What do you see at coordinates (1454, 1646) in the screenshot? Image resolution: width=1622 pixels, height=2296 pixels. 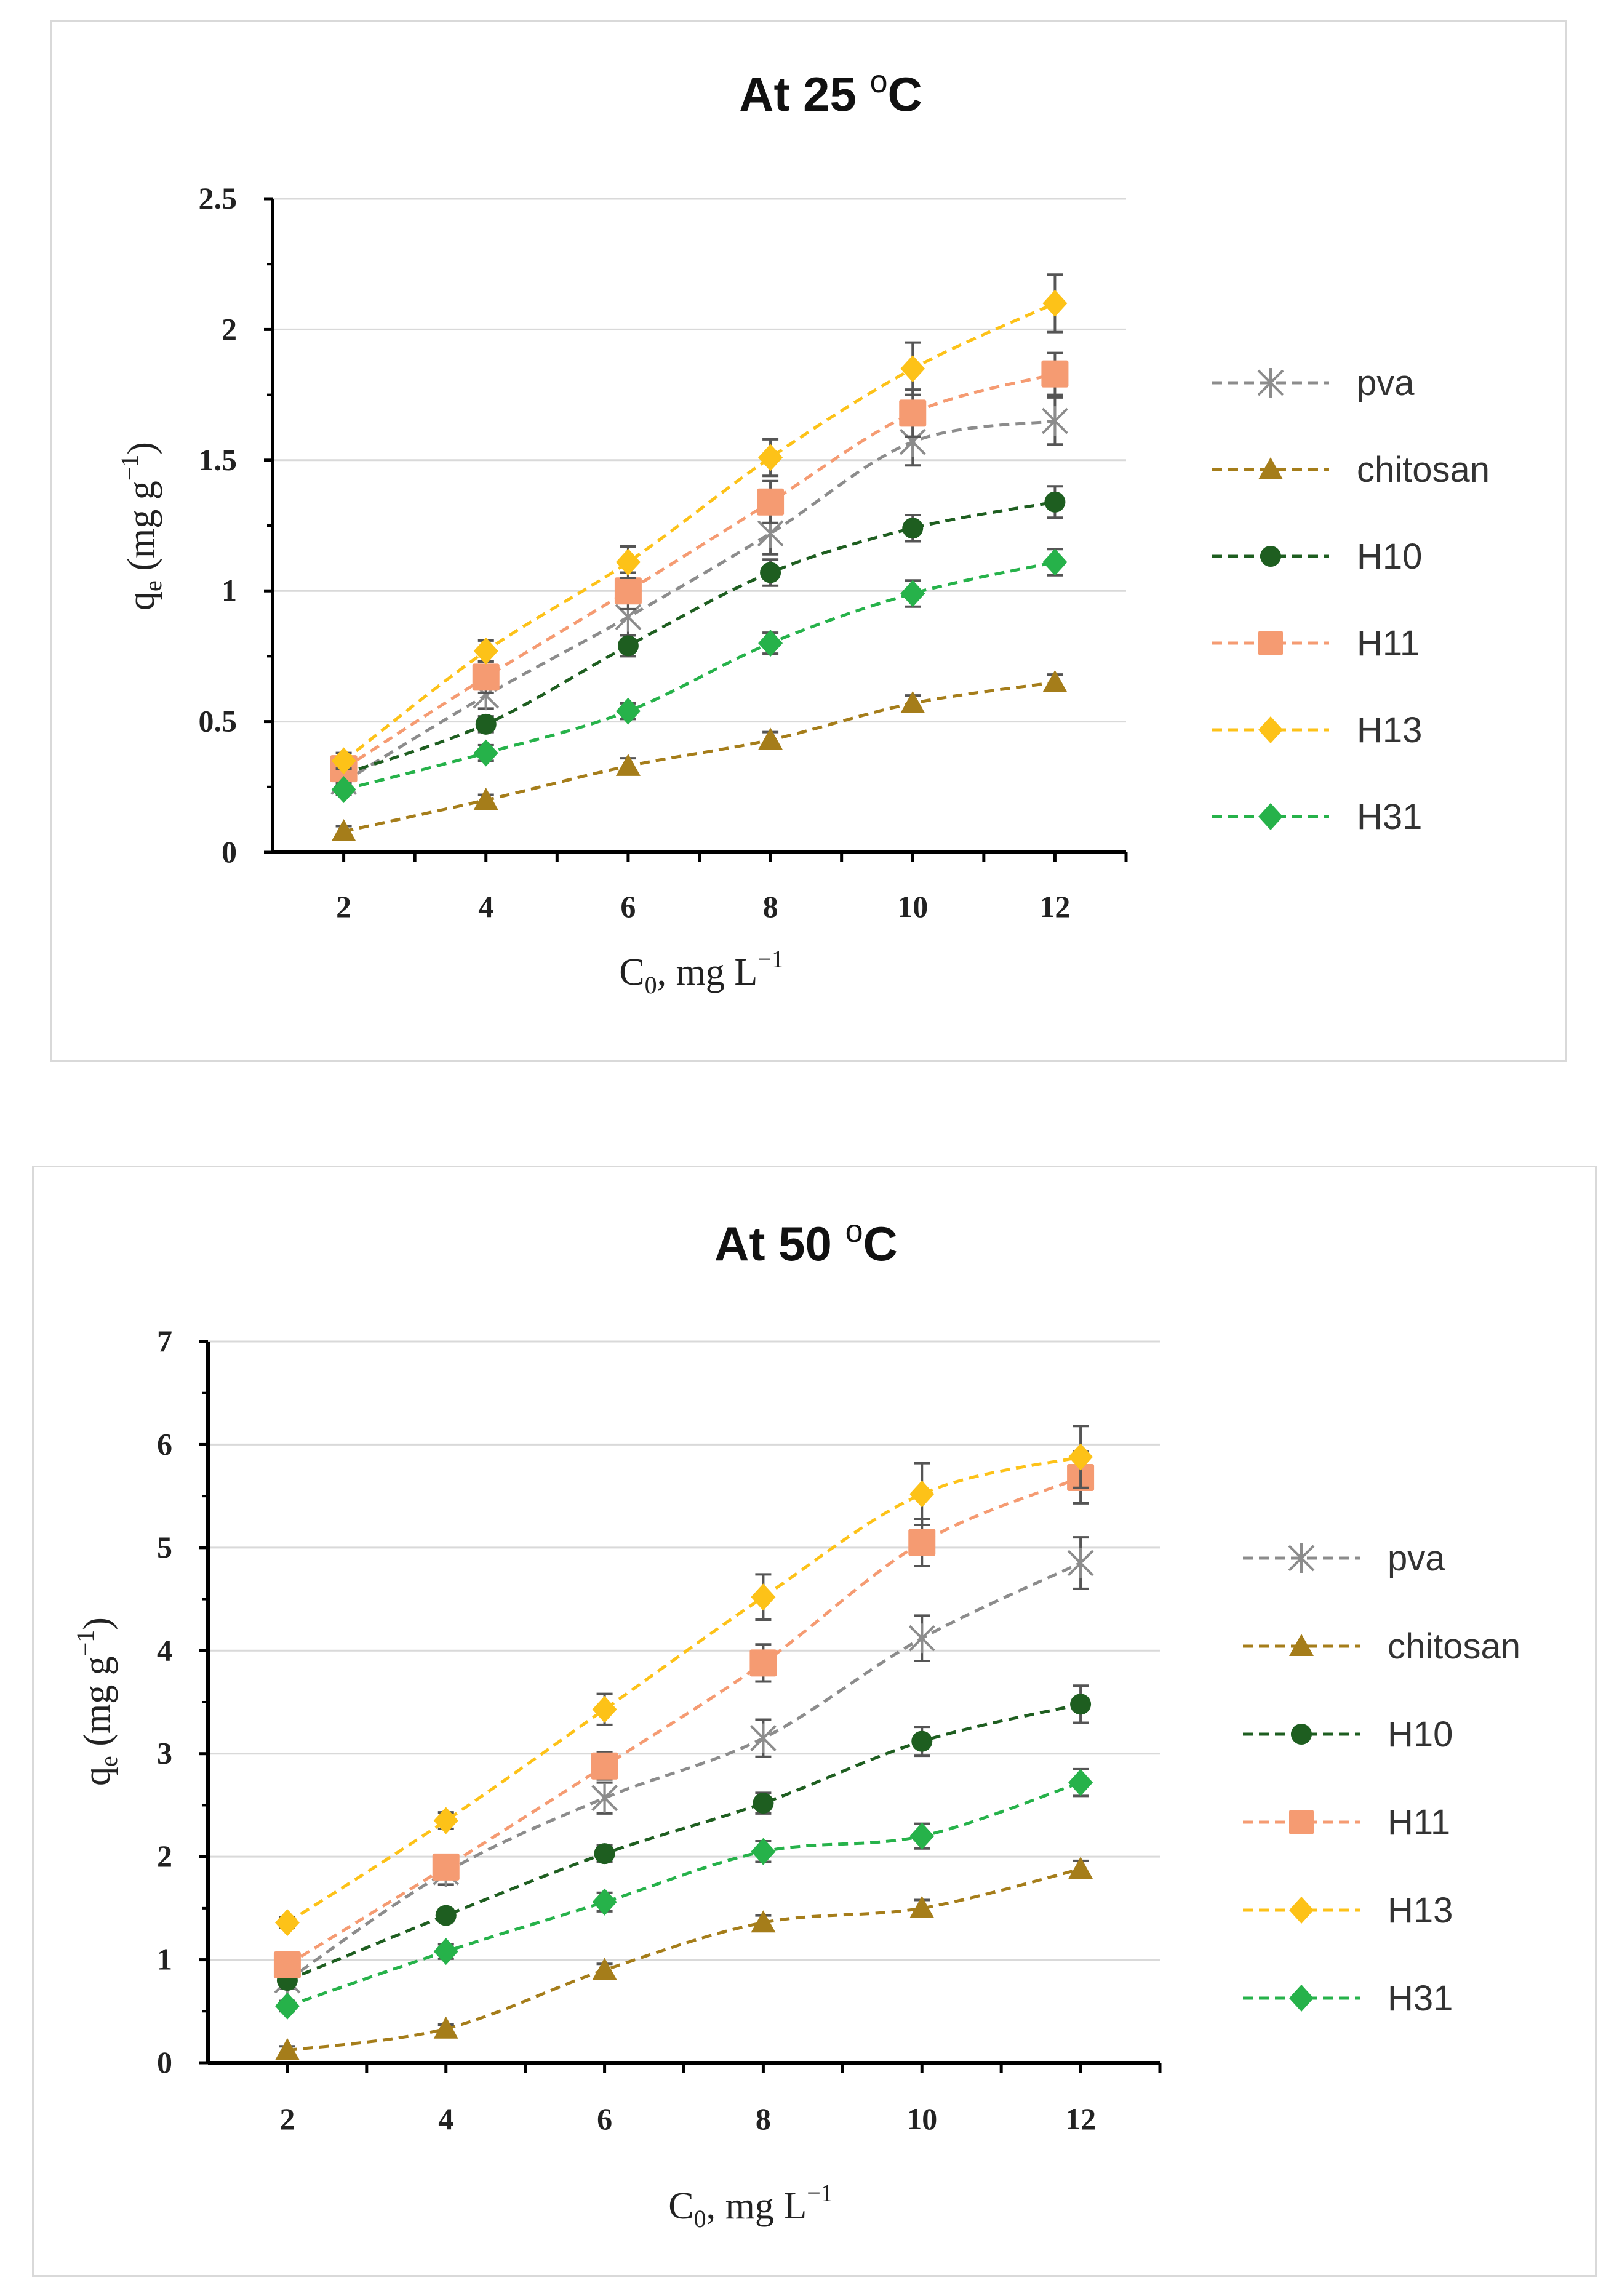 I see `legend-label-chitosan: chitosan` at bounding box center [1454, 1646].